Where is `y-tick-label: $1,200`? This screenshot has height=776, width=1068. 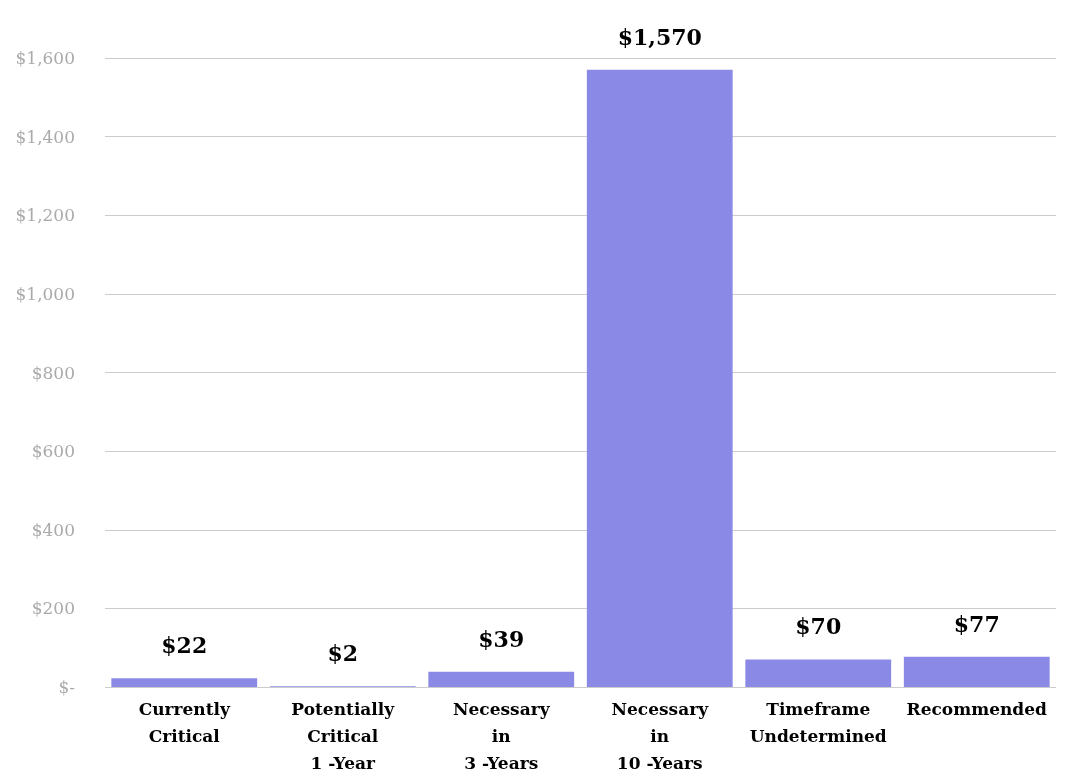
y-tick-label: $1,200 is located at coordinates (45, 215).